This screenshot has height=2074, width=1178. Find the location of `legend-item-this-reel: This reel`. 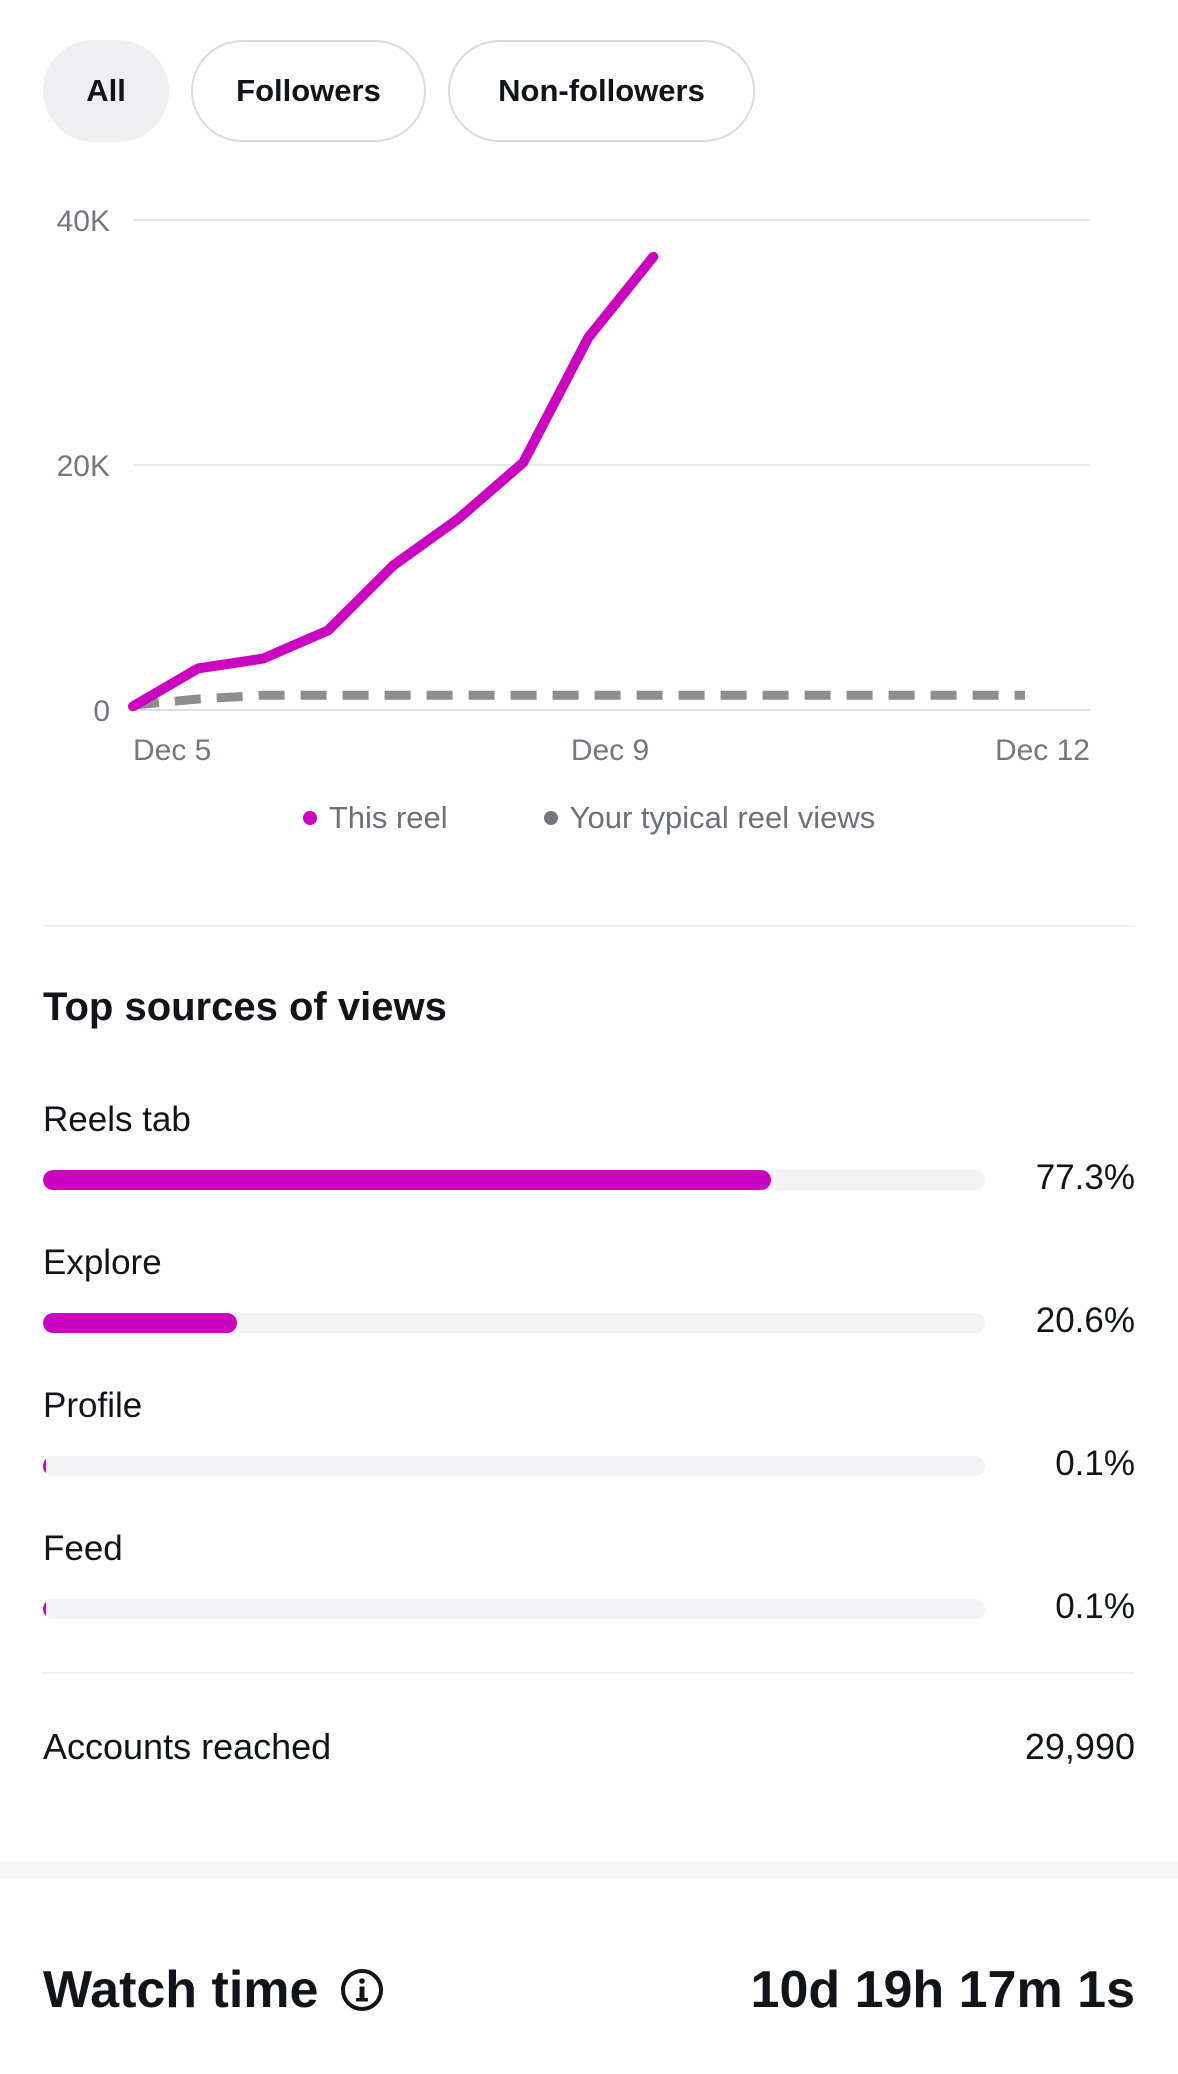

legend-item-this-reel: This reel is located at coordinates (375, 818).